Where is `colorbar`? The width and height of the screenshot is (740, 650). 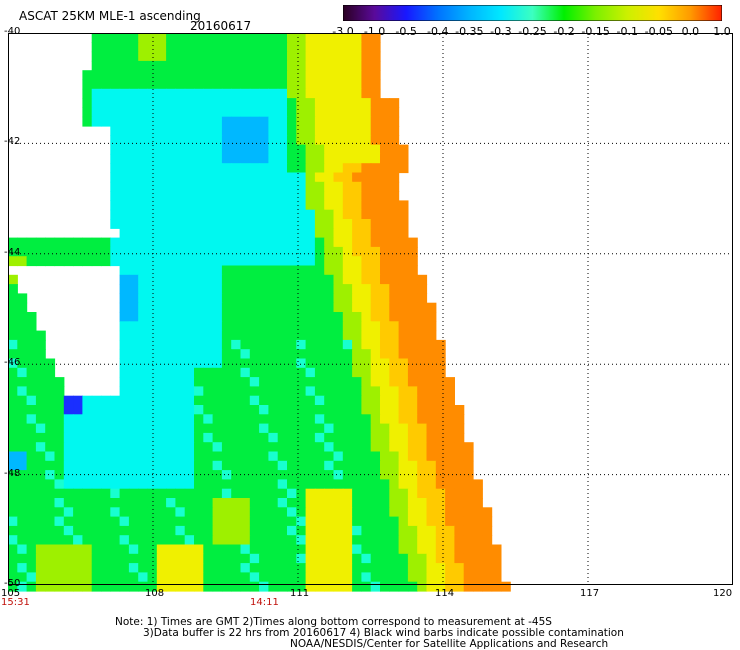
colorbar is located at coordinates (532, 13).